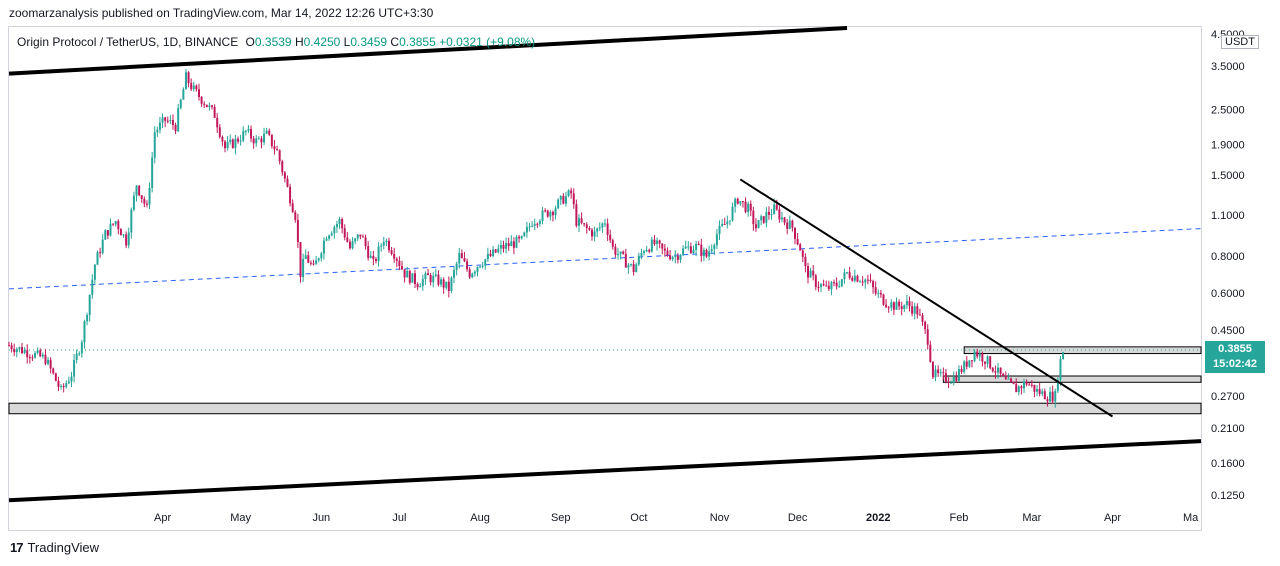 The width and height of the screenshot is (1280, 566). Describe the element at coordinates (1240, 42) in the screenshot. I see `currency-badge: USDT` at that location.